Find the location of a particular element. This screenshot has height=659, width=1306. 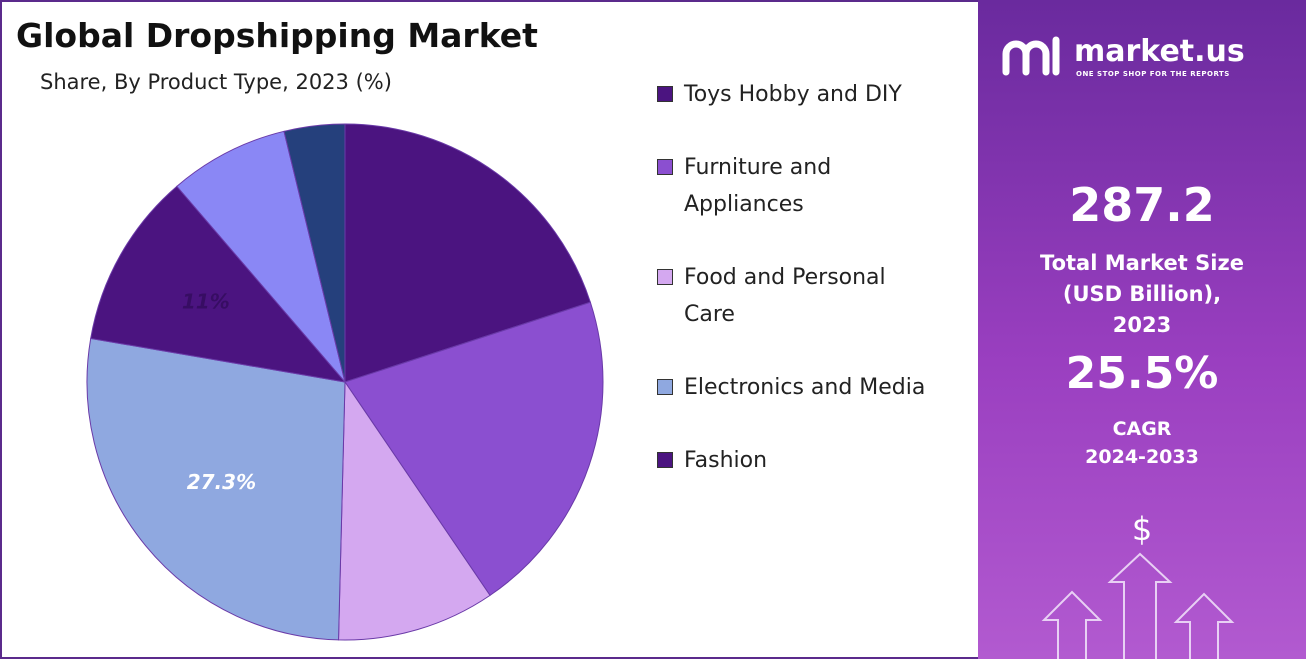

legend-item: Fashion is located at coordinates (798, 460).